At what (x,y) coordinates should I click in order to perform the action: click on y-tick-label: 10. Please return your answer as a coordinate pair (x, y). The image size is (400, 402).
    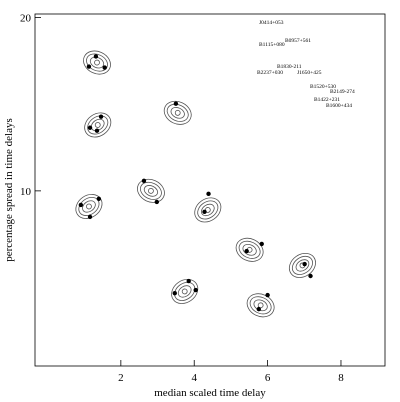
    Looking at the image, I should click on (26, 192).